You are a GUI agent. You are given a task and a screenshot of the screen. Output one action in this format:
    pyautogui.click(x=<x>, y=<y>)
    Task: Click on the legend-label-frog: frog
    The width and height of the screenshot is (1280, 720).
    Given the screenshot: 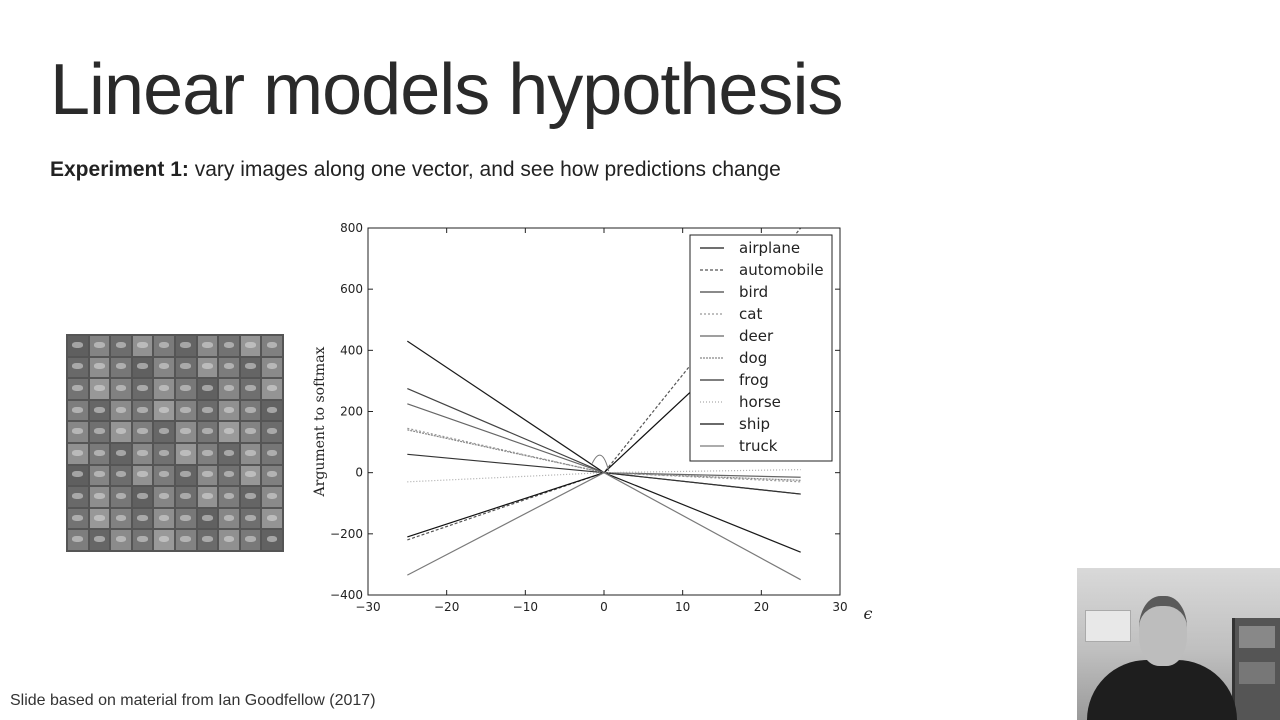 What is the action you would take?
    pyautogui.click(x=754, y=380)
    